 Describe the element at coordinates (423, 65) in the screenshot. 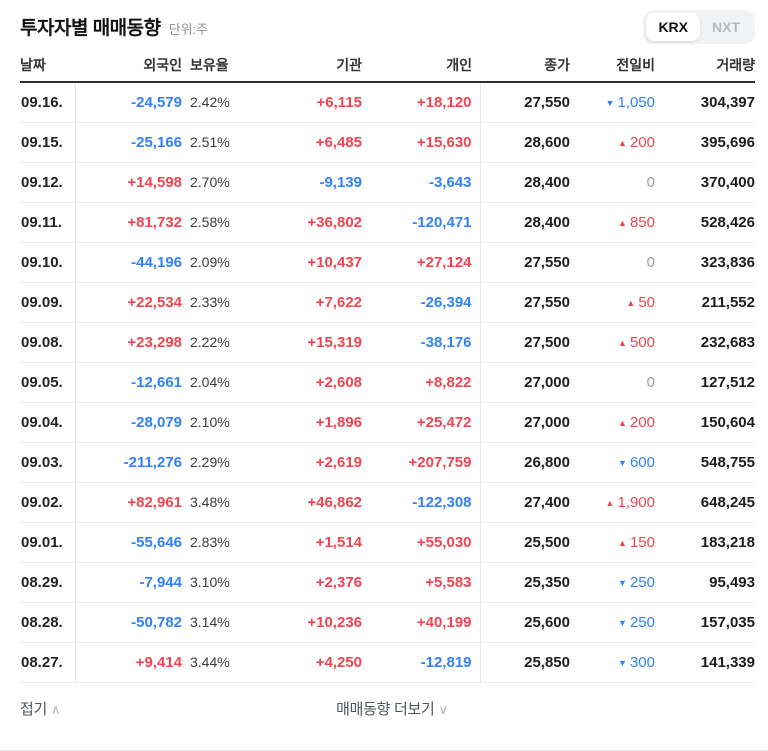

I see `col-header-indiv: 개인` at that location.